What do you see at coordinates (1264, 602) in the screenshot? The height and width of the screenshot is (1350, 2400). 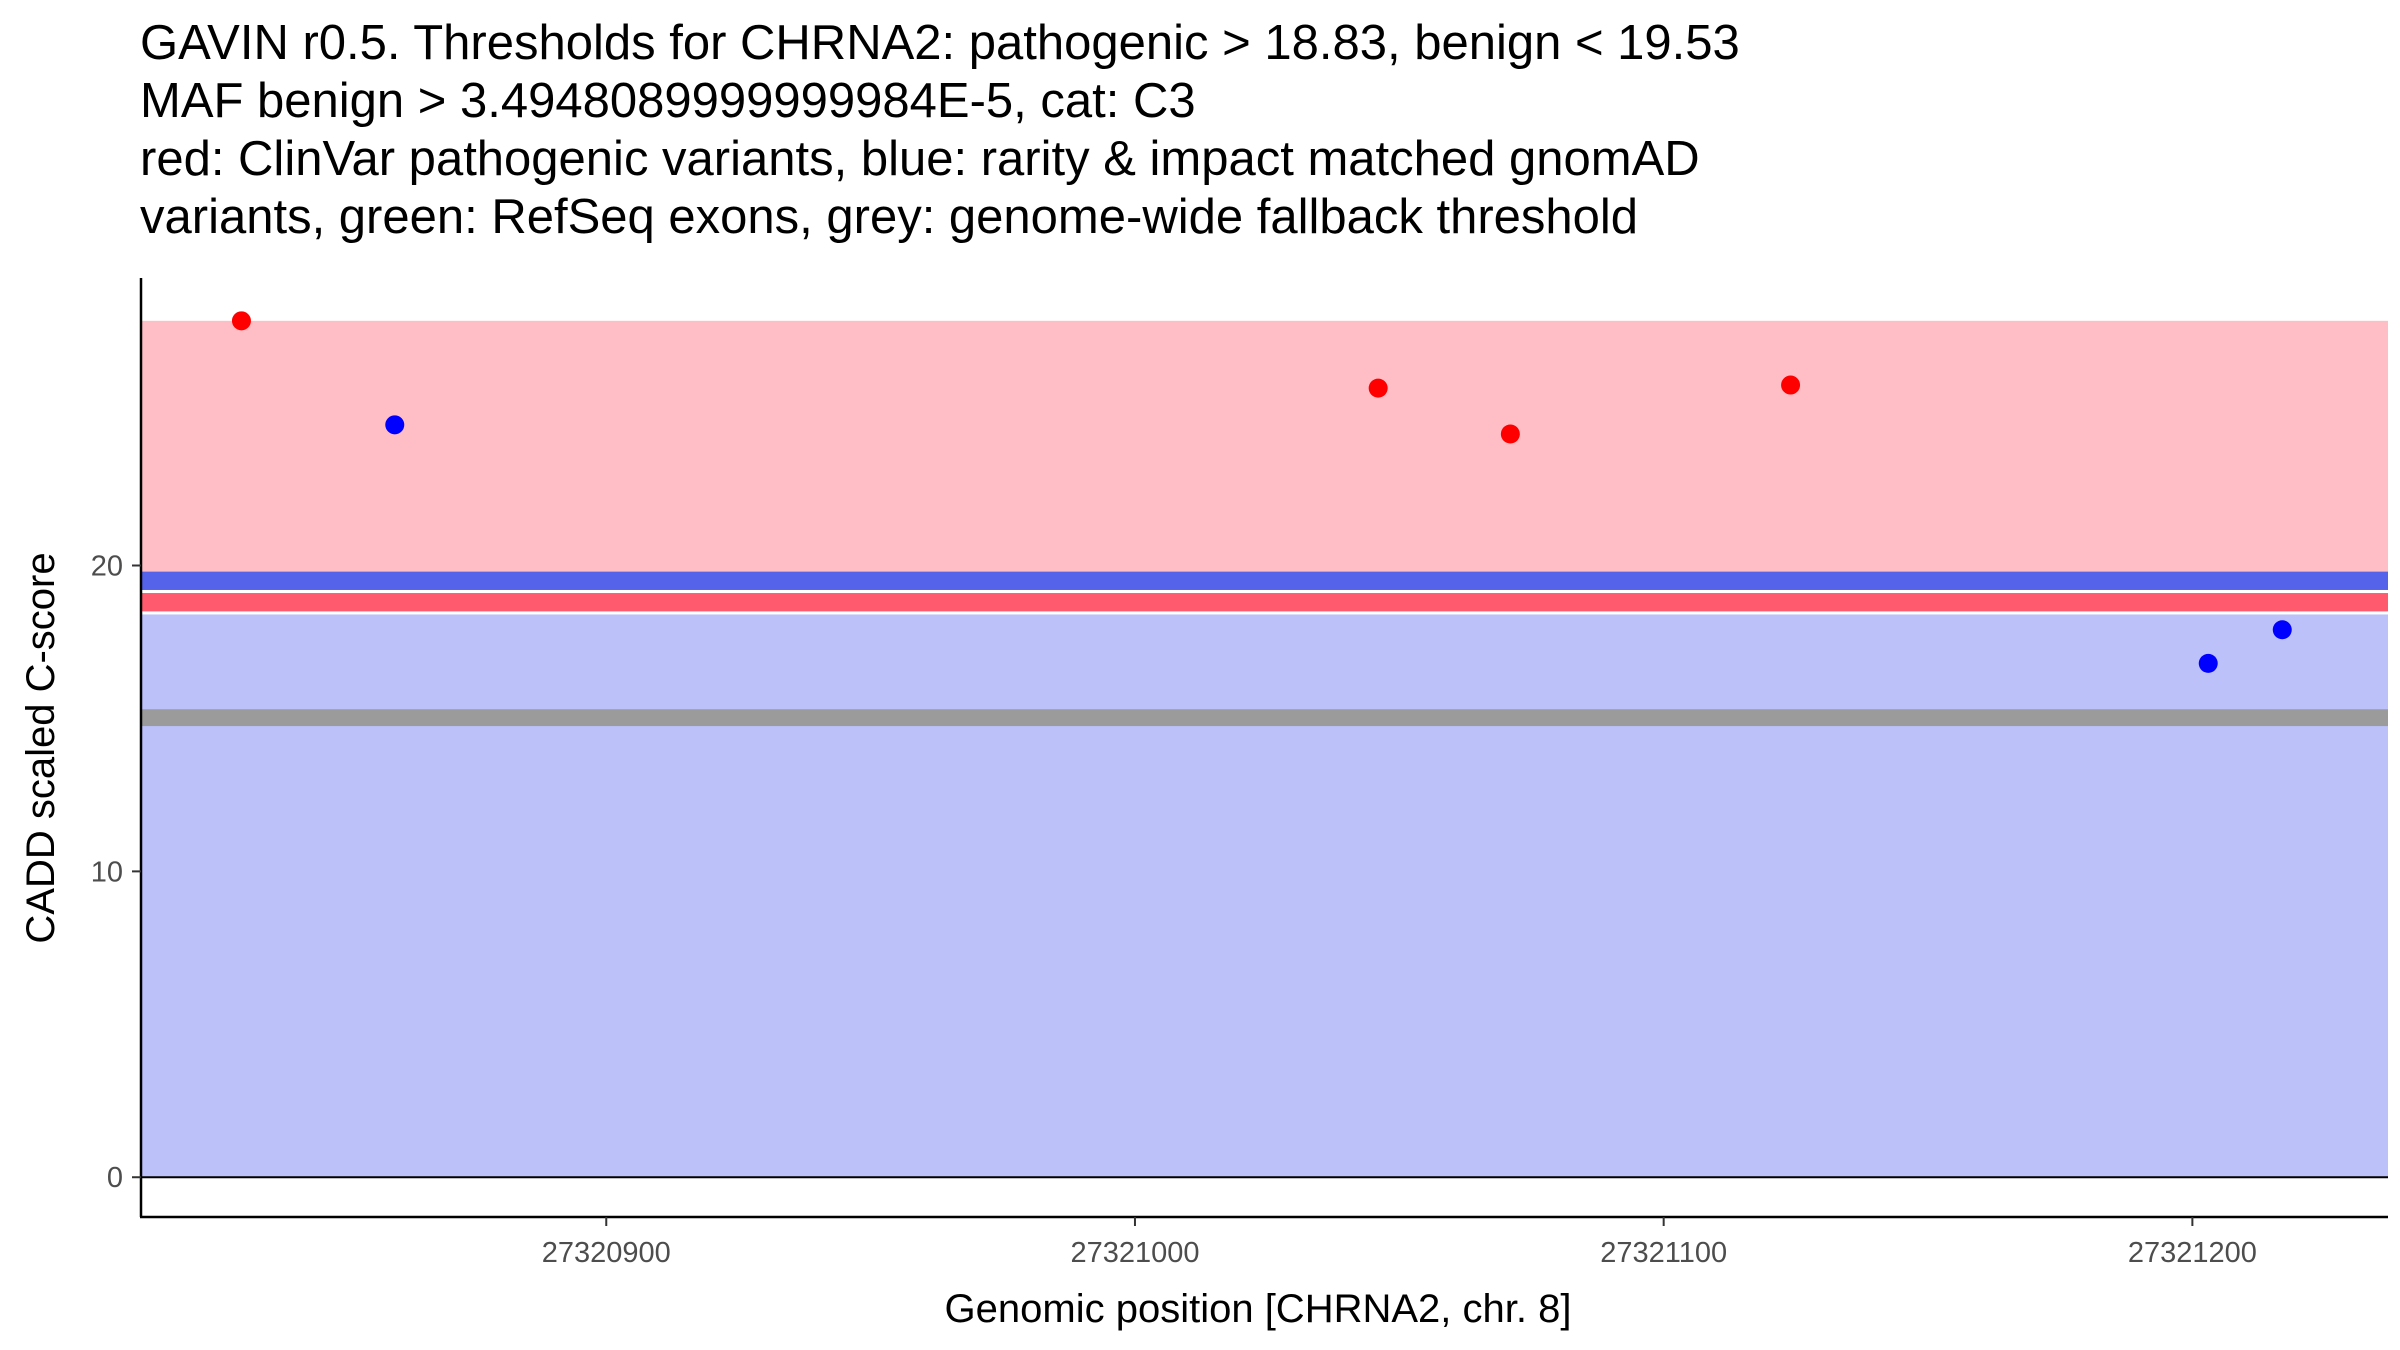 I see `pathogenic-threshold-band` at bounding box center [1264, 602].